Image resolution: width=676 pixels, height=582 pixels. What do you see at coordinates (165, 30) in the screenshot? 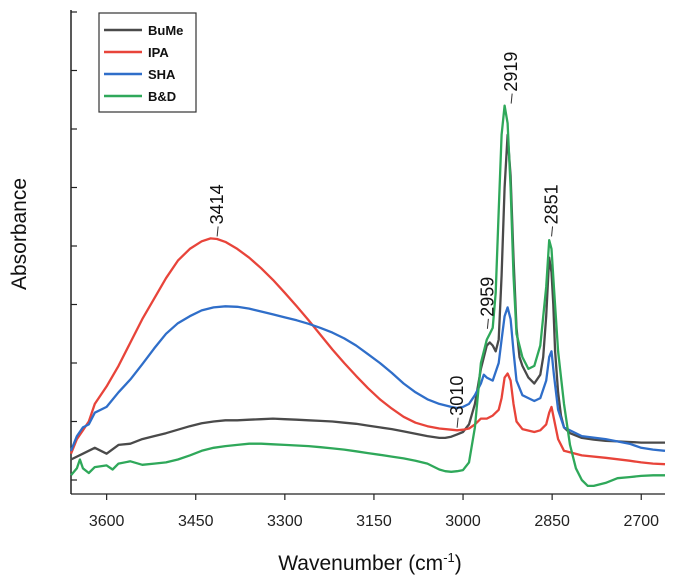
I see `legend-label-bume: BuMe` at bounding box center [165, 30].